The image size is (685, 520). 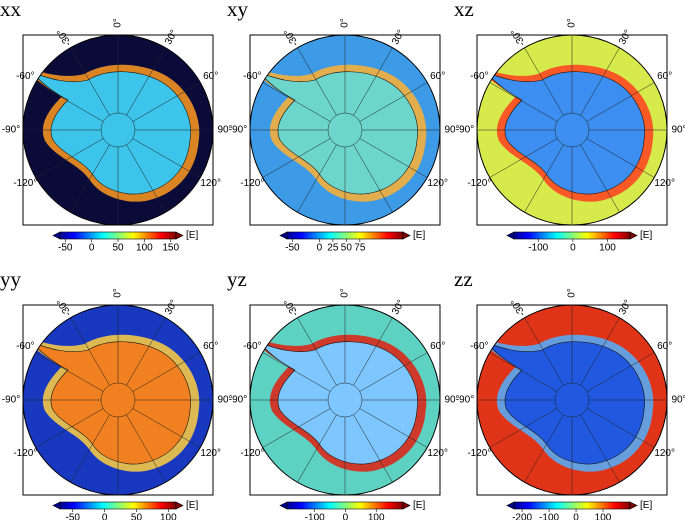 What do you see at coordinates (464, 10) in the screenshot?
I see `panel-label: xz` at bounding box center [464, 10].